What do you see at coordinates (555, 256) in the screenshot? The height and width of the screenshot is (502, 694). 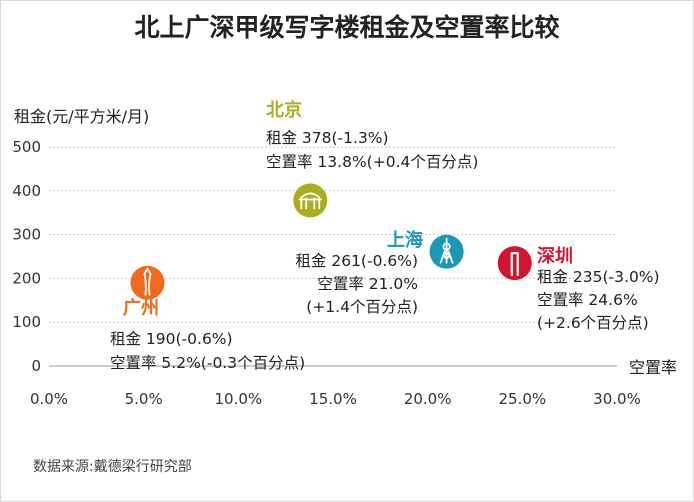 I see `city-name-label: 深圳` at bounding box center [555, 256].